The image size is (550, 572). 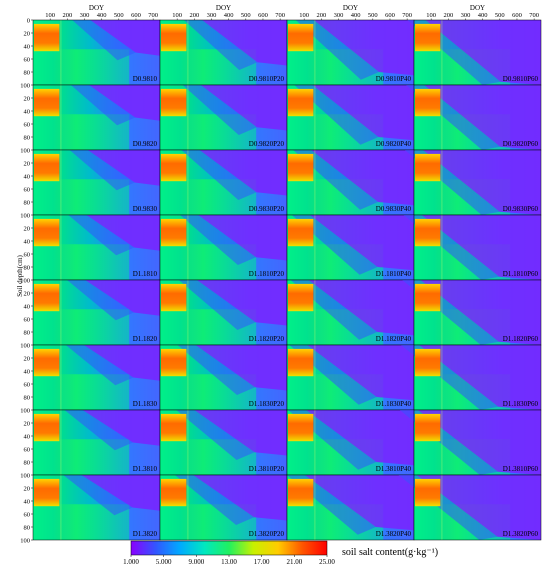 I want to click on x-tick-label: 500, so click(x=500, y=15).